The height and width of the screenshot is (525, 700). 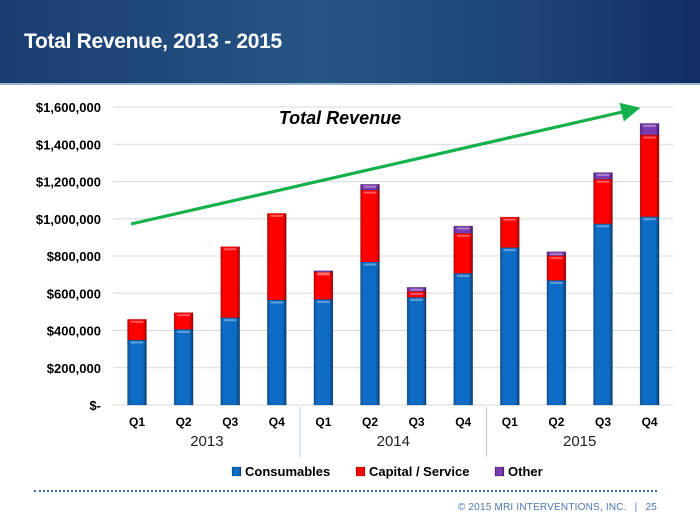 What do you see at coordinates (499, 471) in the screenshot?
I see `legend-swatch-other` at bounding box center [499, 471].